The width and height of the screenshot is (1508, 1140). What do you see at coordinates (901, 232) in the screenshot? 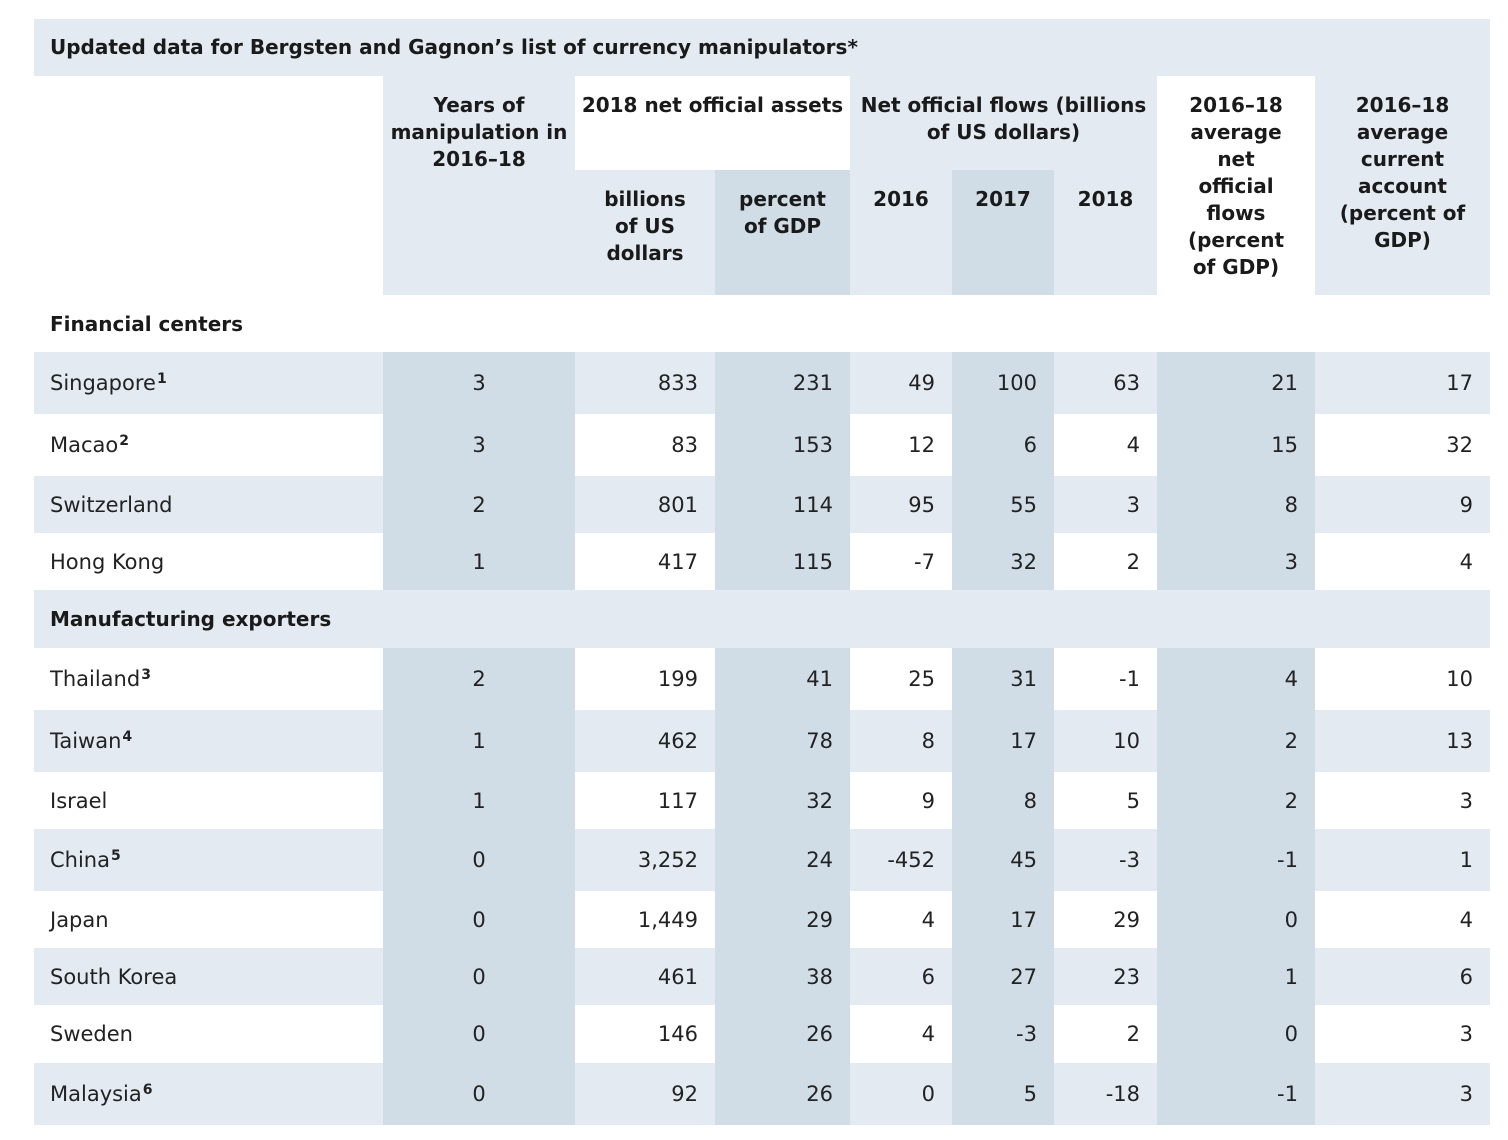
I see `header-2016: 2016` at bounding box center [901, 232].